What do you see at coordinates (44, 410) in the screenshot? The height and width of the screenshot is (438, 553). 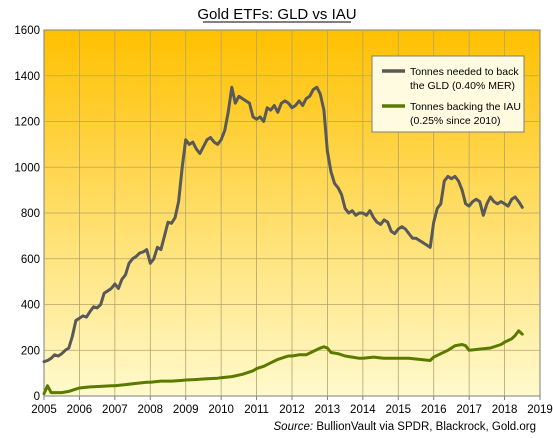 I see `x-tick-label: 2005` at bounding box center [44, 410].